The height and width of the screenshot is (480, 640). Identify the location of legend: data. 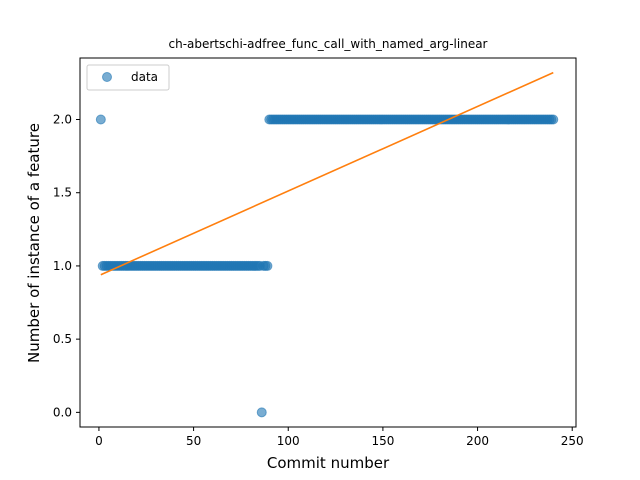
(128, 77).